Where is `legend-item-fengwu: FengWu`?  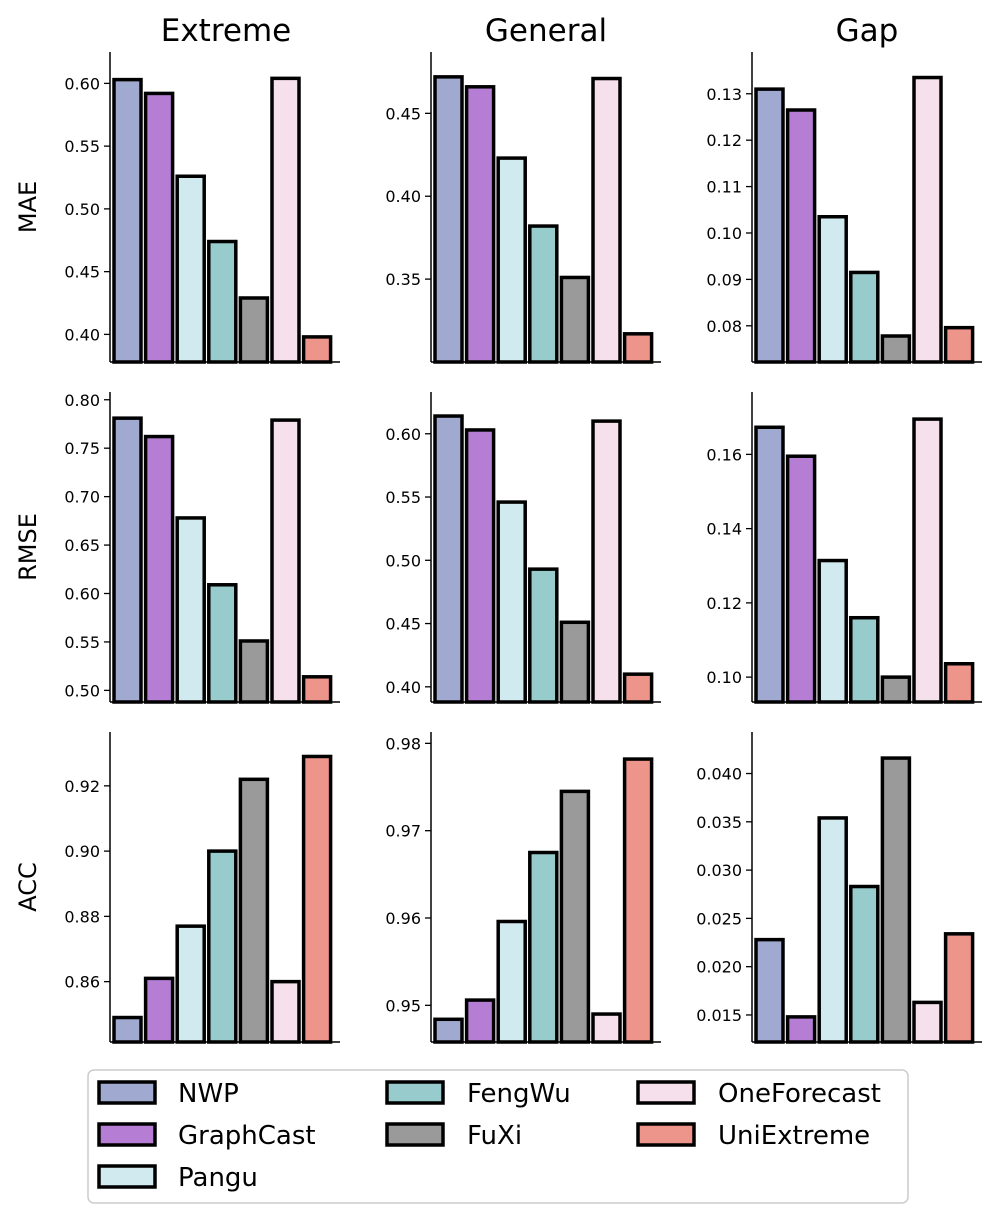 legend-item-fengwu: FengWu is located at coordinates (478, 1094).